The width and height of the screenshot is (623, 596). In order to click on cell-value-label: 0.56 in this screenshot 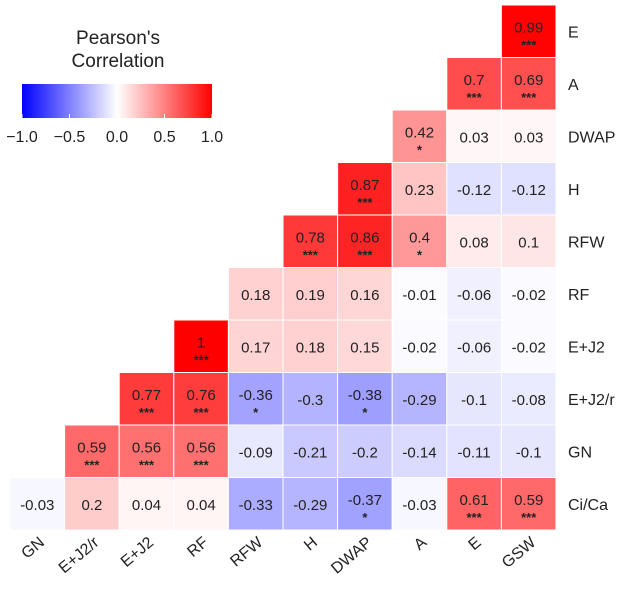, I will do `click(146, 447)`.